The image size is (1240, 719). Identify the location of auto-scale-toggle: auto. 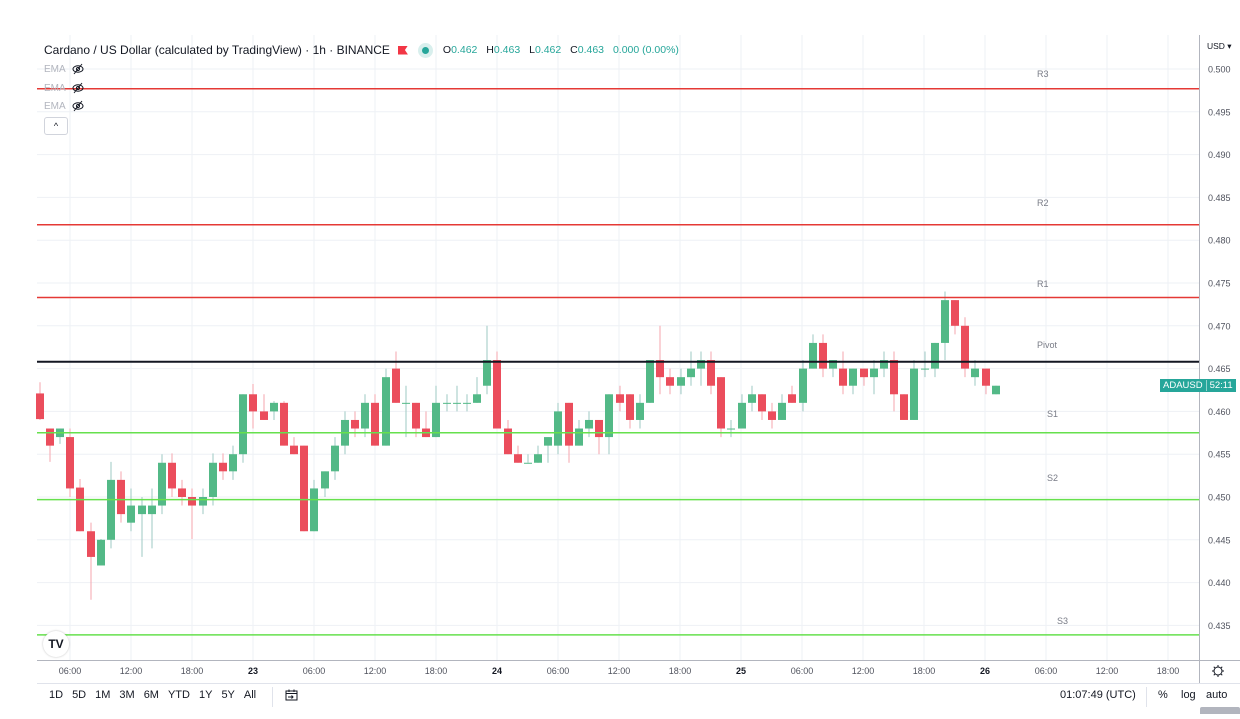
(1217, 695).